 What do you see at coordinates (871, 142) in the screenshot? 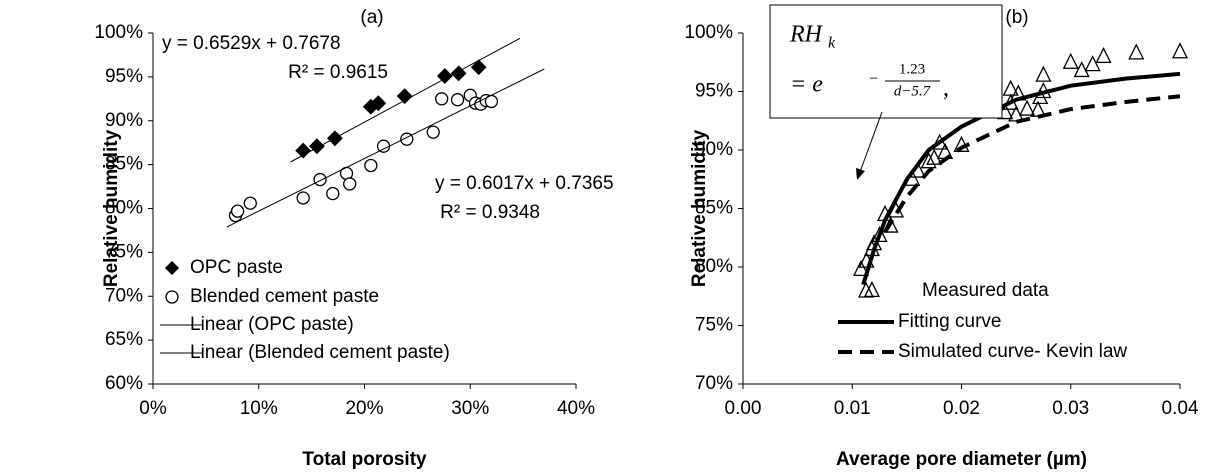
I see `formula-arrow` at bounding box center [871, 142].